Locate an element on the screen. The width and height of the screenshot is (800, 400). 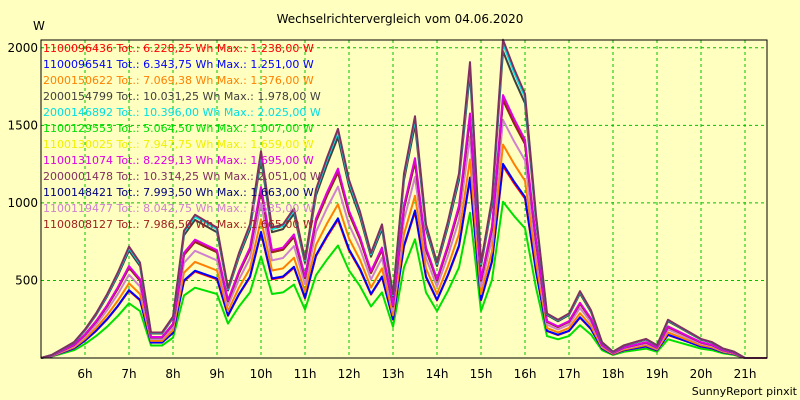
x-tick-label: 19h is located at coordinates (657, 374).